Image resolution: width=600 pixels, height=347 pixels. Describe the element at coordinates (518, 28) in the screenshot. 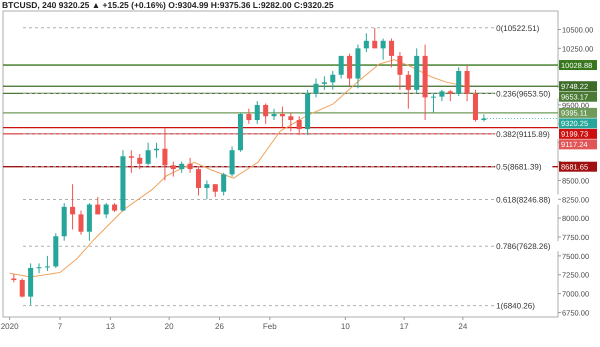

I see `ref-line-label: 0(10522.51)` at that location.